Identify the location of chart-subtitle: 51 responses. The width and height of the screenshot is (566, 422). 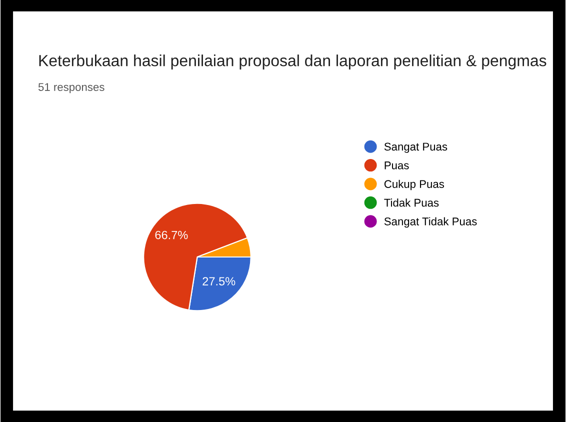
(71, 88).